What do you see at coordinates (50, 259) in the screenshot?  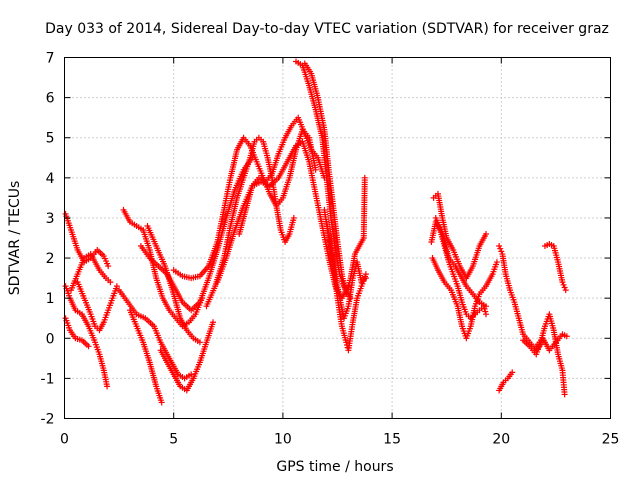 I see `y-tick-label: 2` at bounding box center [50, 259].